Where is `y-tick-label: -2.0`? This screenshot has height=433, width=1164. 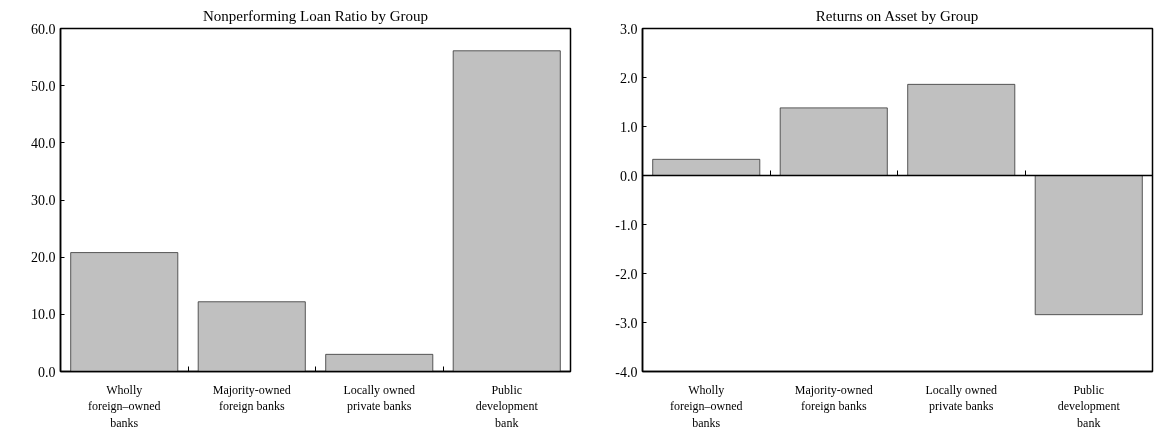
y-tick-label: -2.0 is located at coordinates (626, 274).